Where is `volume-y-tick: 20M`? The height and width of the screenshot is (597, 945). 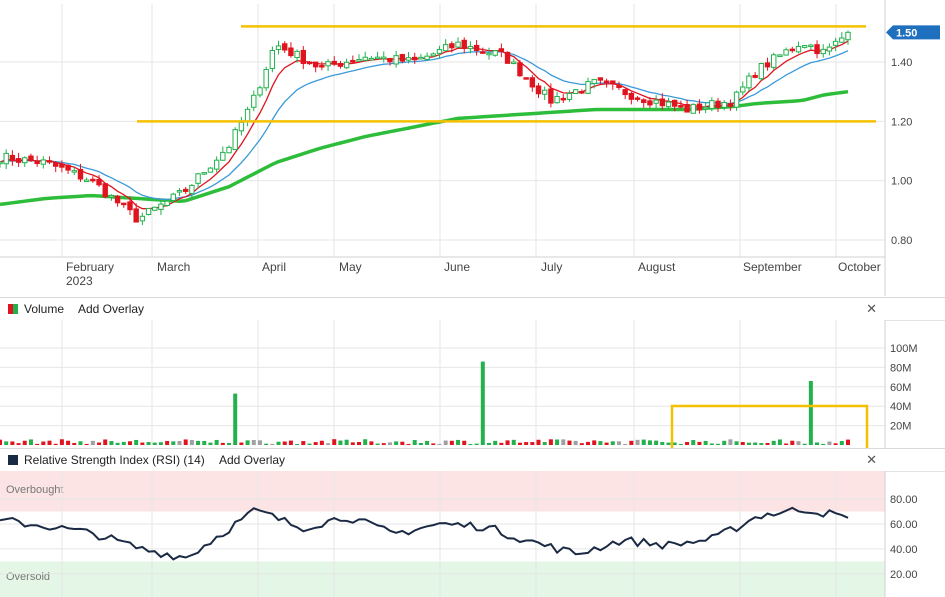
volume-y-tick: 20M is located at coordinates (900, 427).